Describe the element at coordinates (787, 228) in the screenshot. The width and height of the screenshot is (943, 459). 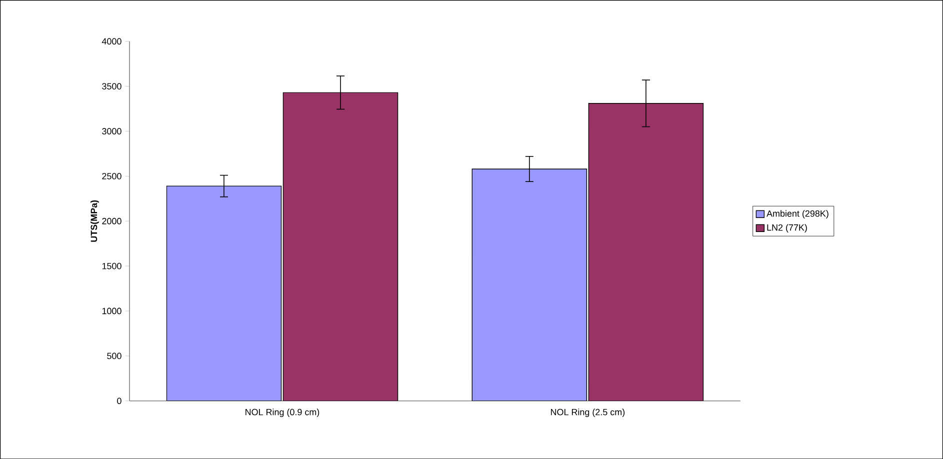
I see `legend-label: LN2 (77K)` at that location.